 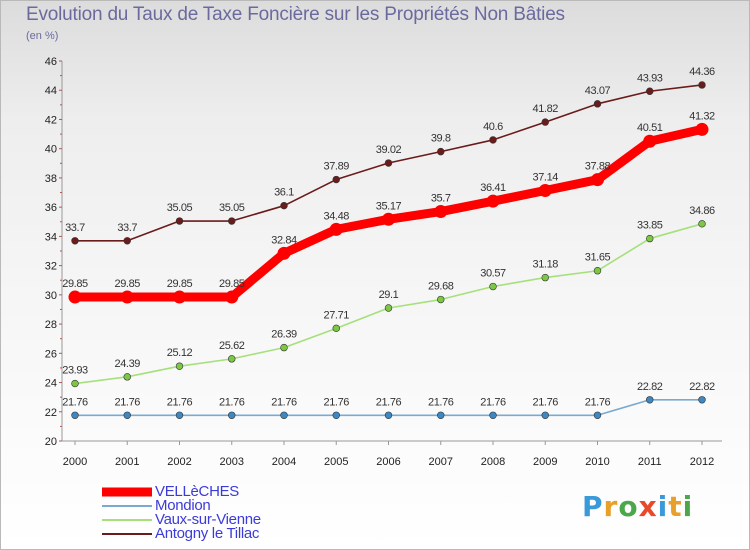 I want to click on point-vaux-sur-vienne-2012, so click(x=702, y=224).